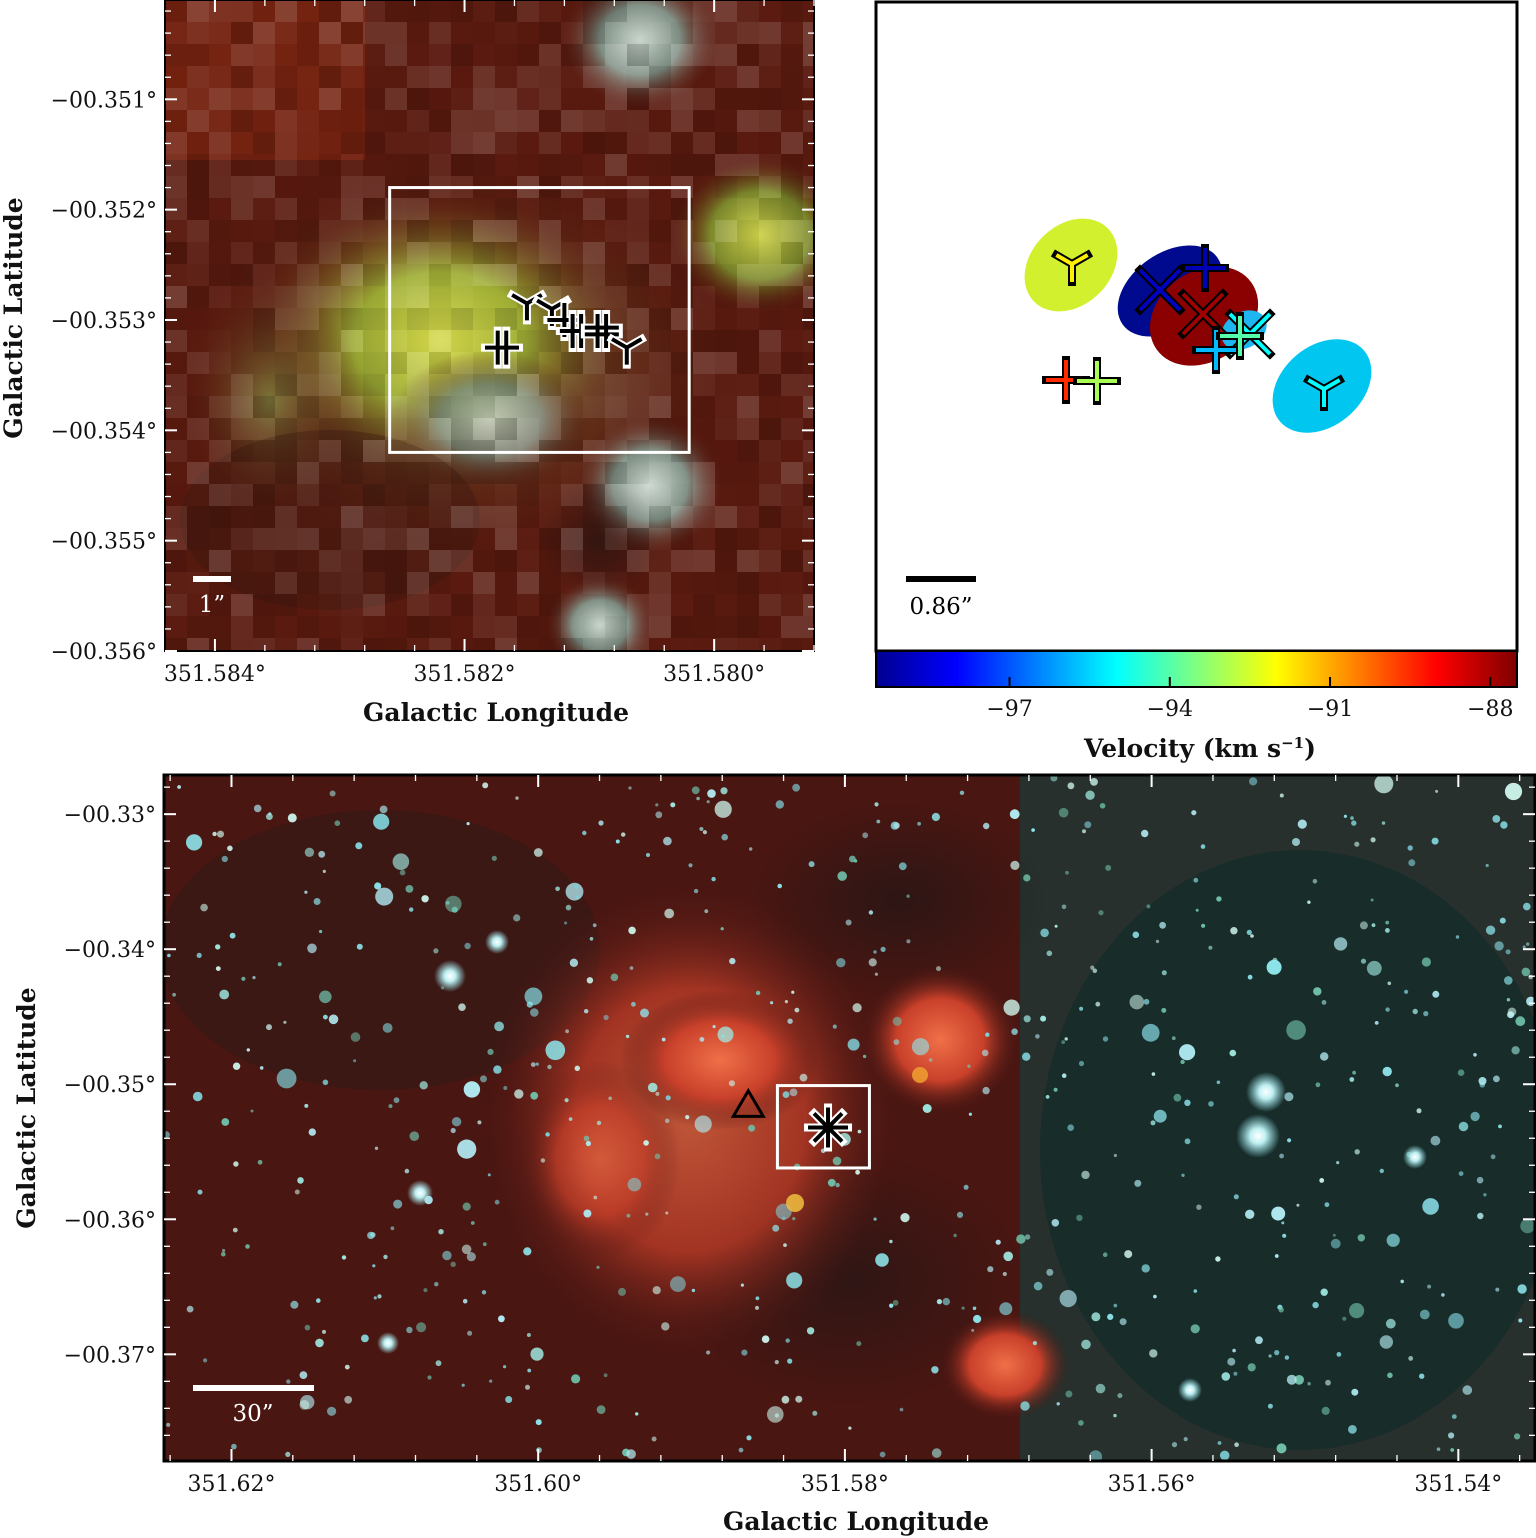  Describe the element at coordinates (748, 1102) in the screenshot. I see `triangle-marker` at that location.